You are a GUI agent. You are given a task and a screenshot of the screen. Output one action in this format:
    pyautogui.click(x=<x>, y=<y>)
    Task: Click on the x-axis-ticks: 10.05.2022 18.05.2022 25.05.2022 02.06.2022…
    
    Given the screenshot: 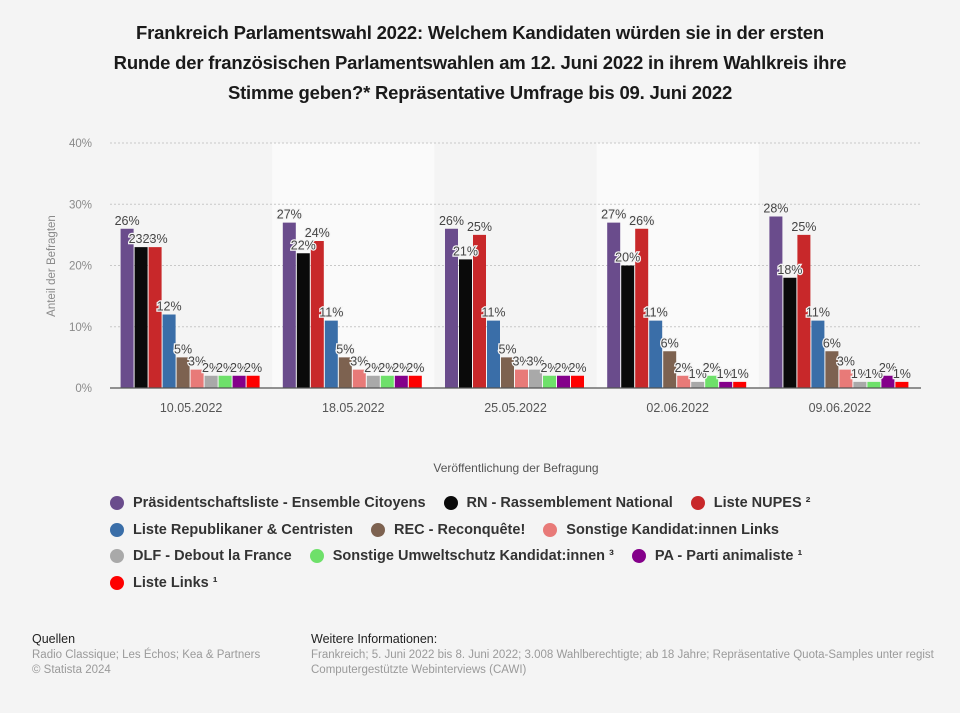 What is the action you would take?
    pyautogui.click(x=515, y=408)
    